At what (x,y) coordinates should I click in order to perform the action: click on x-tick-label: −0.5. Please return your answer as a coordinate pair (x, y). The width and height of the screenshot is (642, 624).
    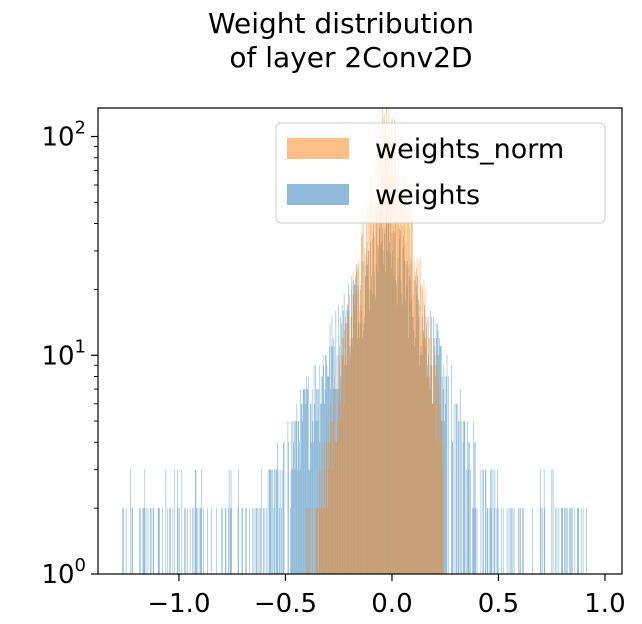
    Looking at the image, I should click on (285, 604).